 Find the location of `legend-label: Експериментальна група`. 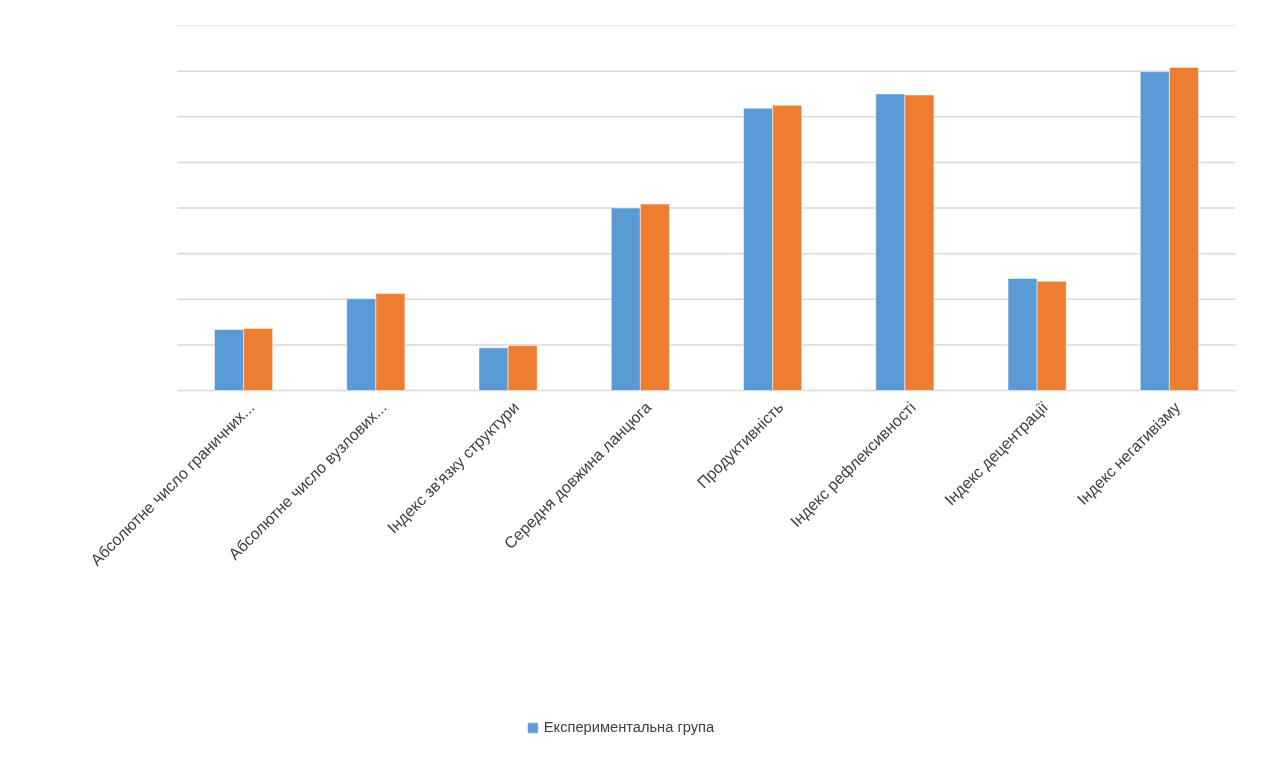

legend-label: Експериментальна група is located at coordinates (629, 727).